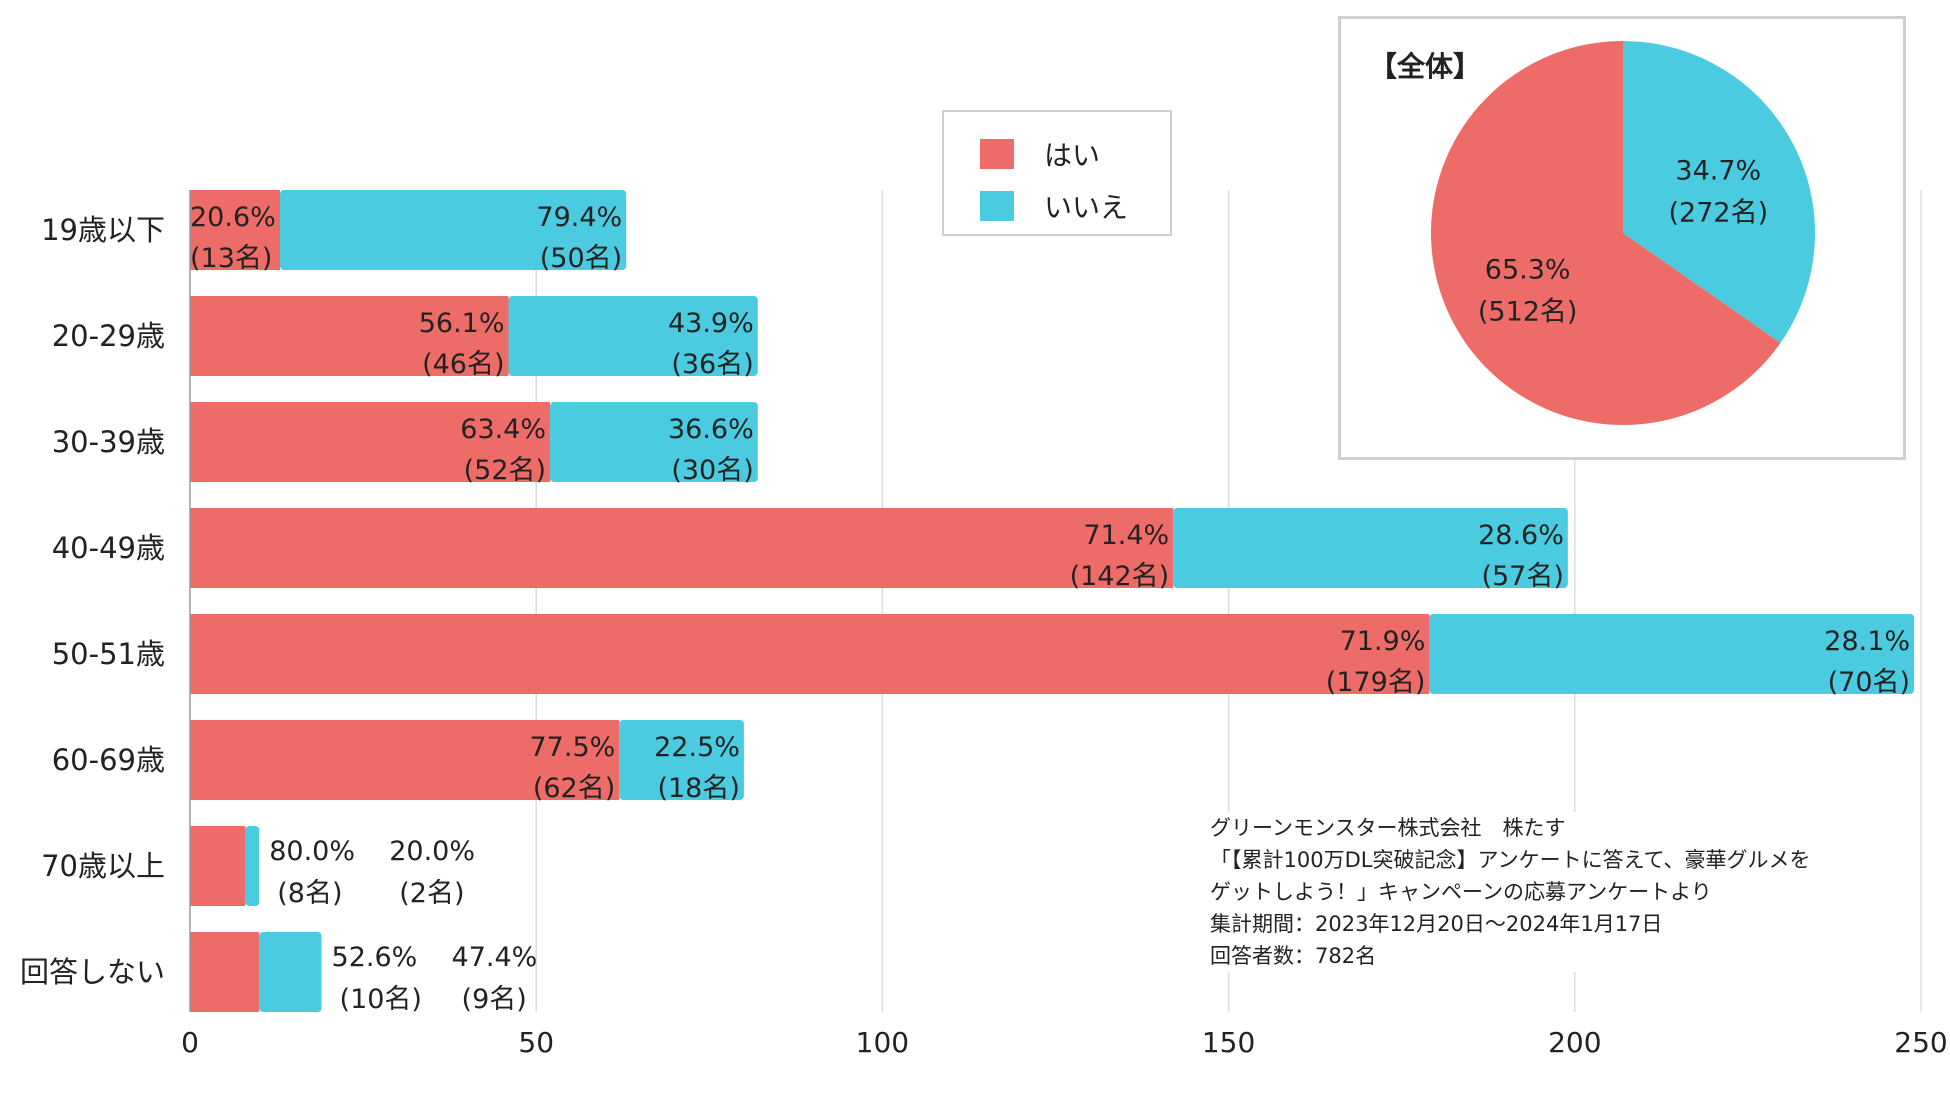  I want to click on note-line-company: グリーンモンスター株式会社 株たす, so click(1388, 828).